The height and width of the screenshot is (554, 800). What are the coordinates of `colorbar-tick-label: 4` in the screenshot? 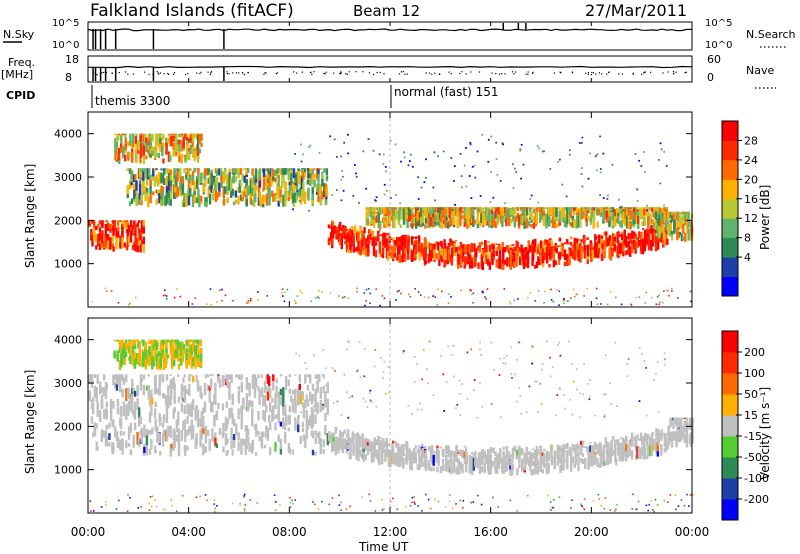 It's located at (747, 257).